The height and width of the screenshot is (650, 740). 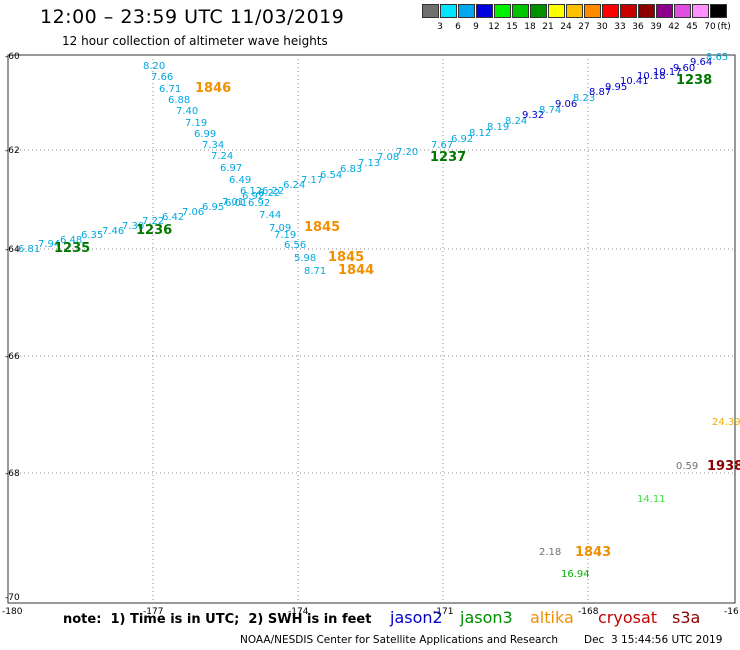 What do you see at coordinates (548, 27) in the screenshot?
I see `color-swatch-label: 21` at bounding box center [548, 27].